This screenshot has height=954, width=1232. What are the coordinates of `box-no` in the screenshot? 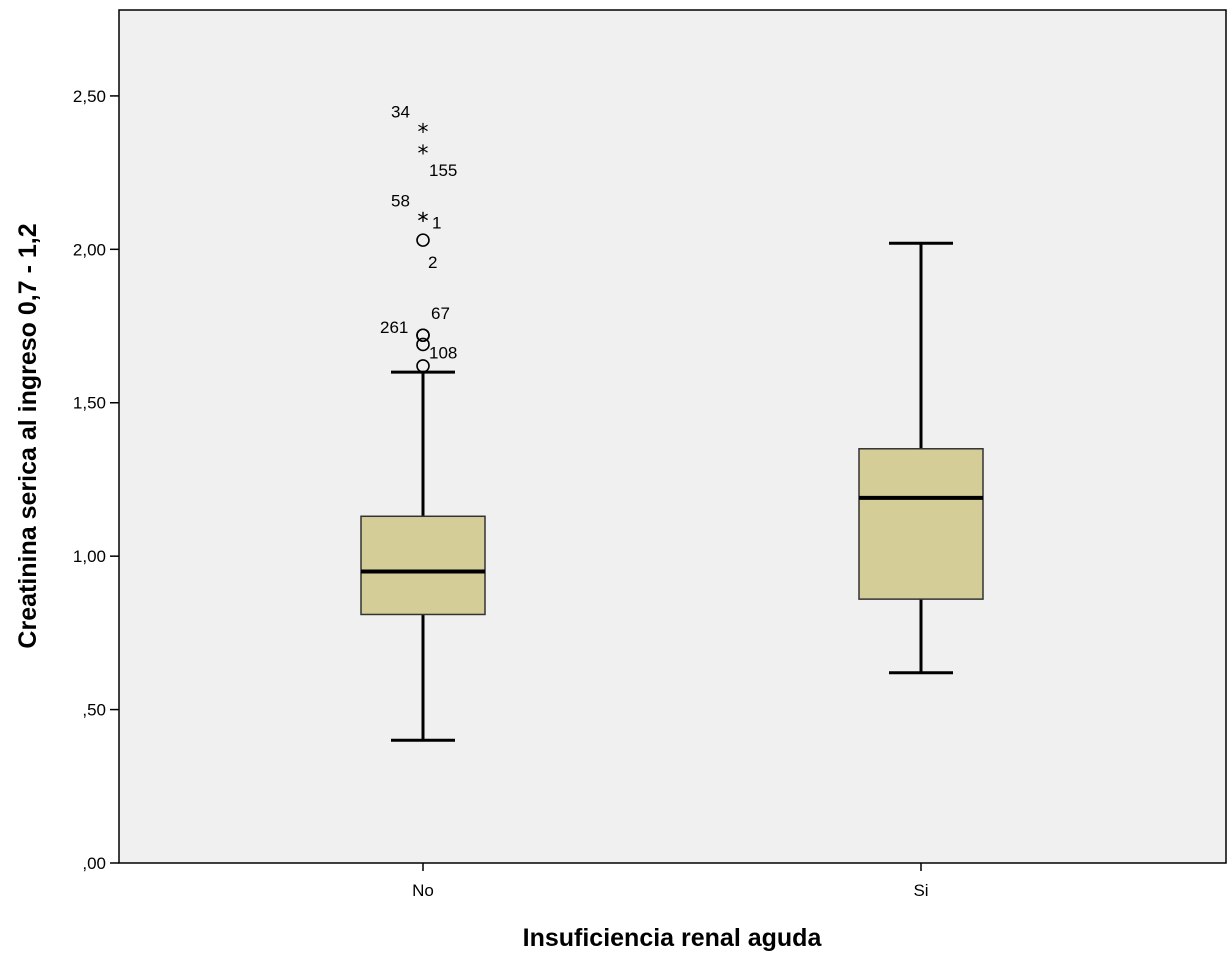 It's located at (423, 556).